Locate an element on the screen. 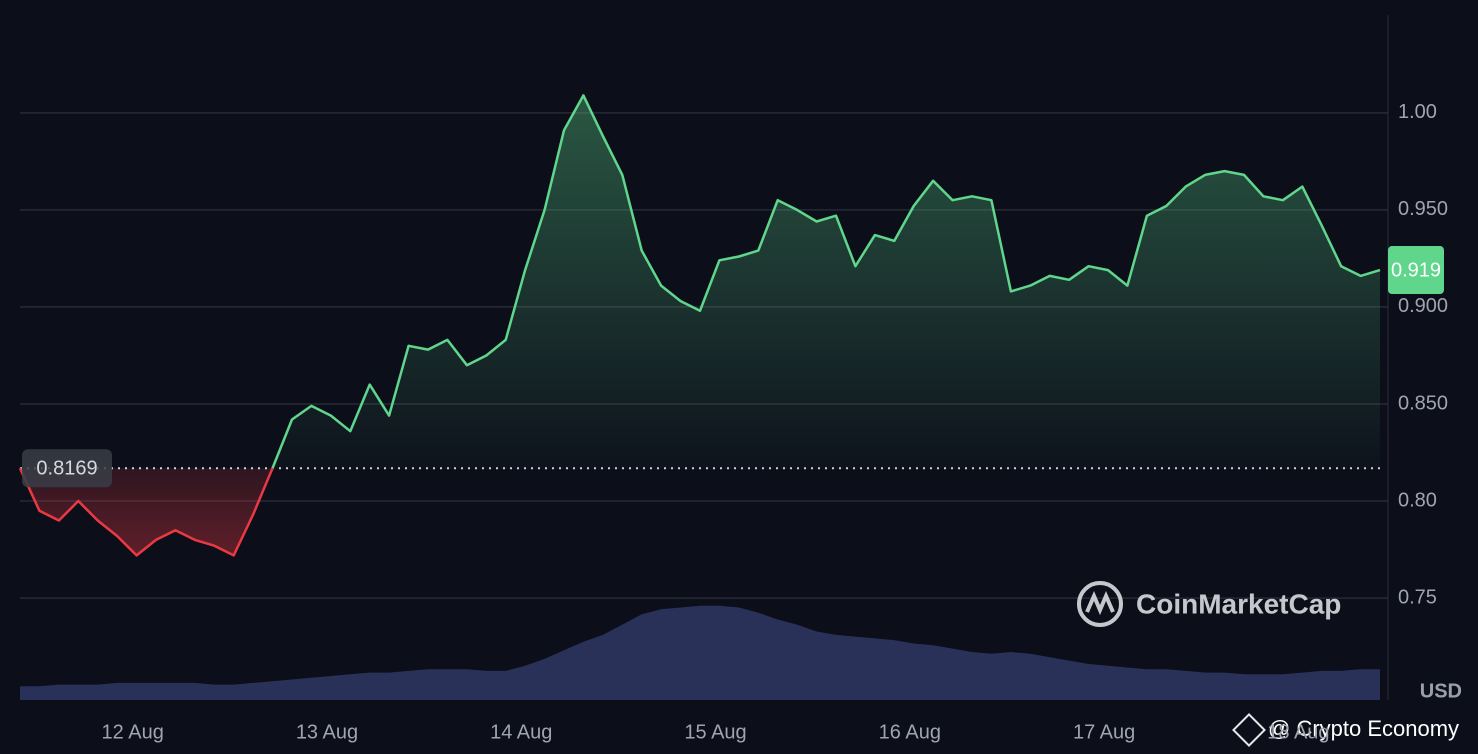  x-tick-label: 14 Aug is located at coordinates (521, 732).